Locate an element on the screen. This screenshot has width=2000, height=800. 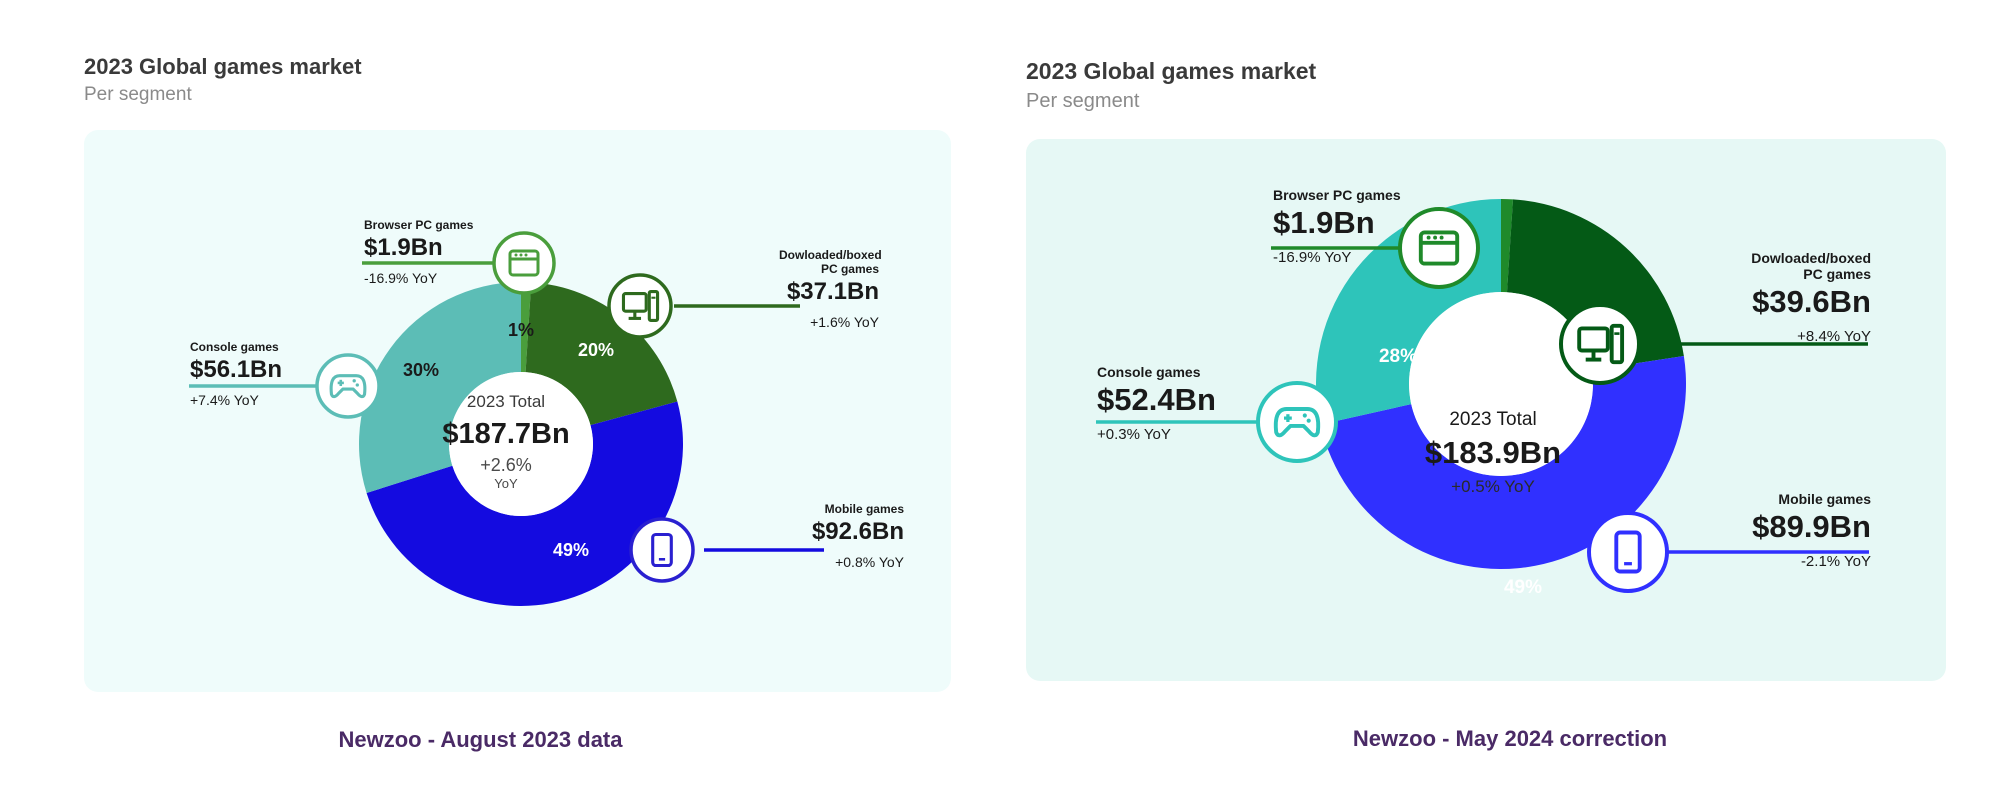
segment-value: $89.9Bn is located at coordinates (1811, 526).